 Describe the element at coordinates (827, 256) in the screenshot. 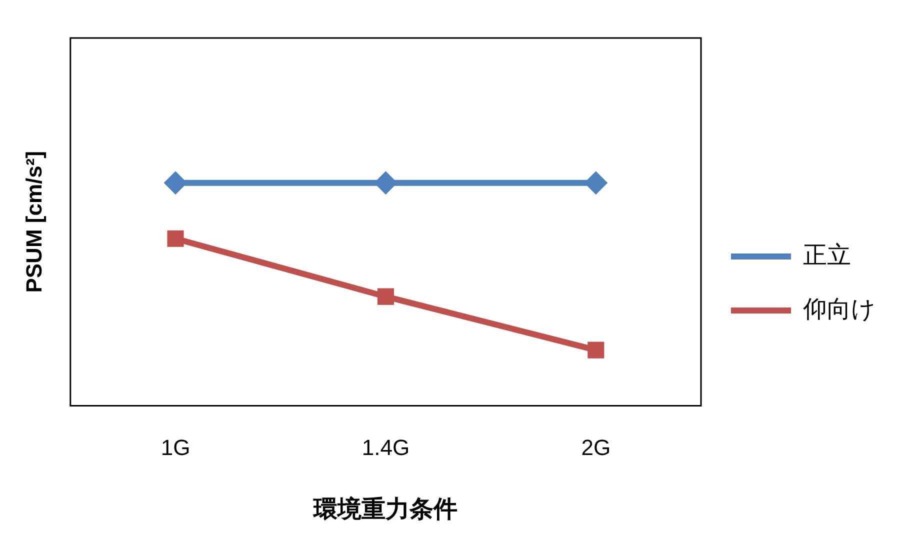

I see `legend-label: 正立` at that location.